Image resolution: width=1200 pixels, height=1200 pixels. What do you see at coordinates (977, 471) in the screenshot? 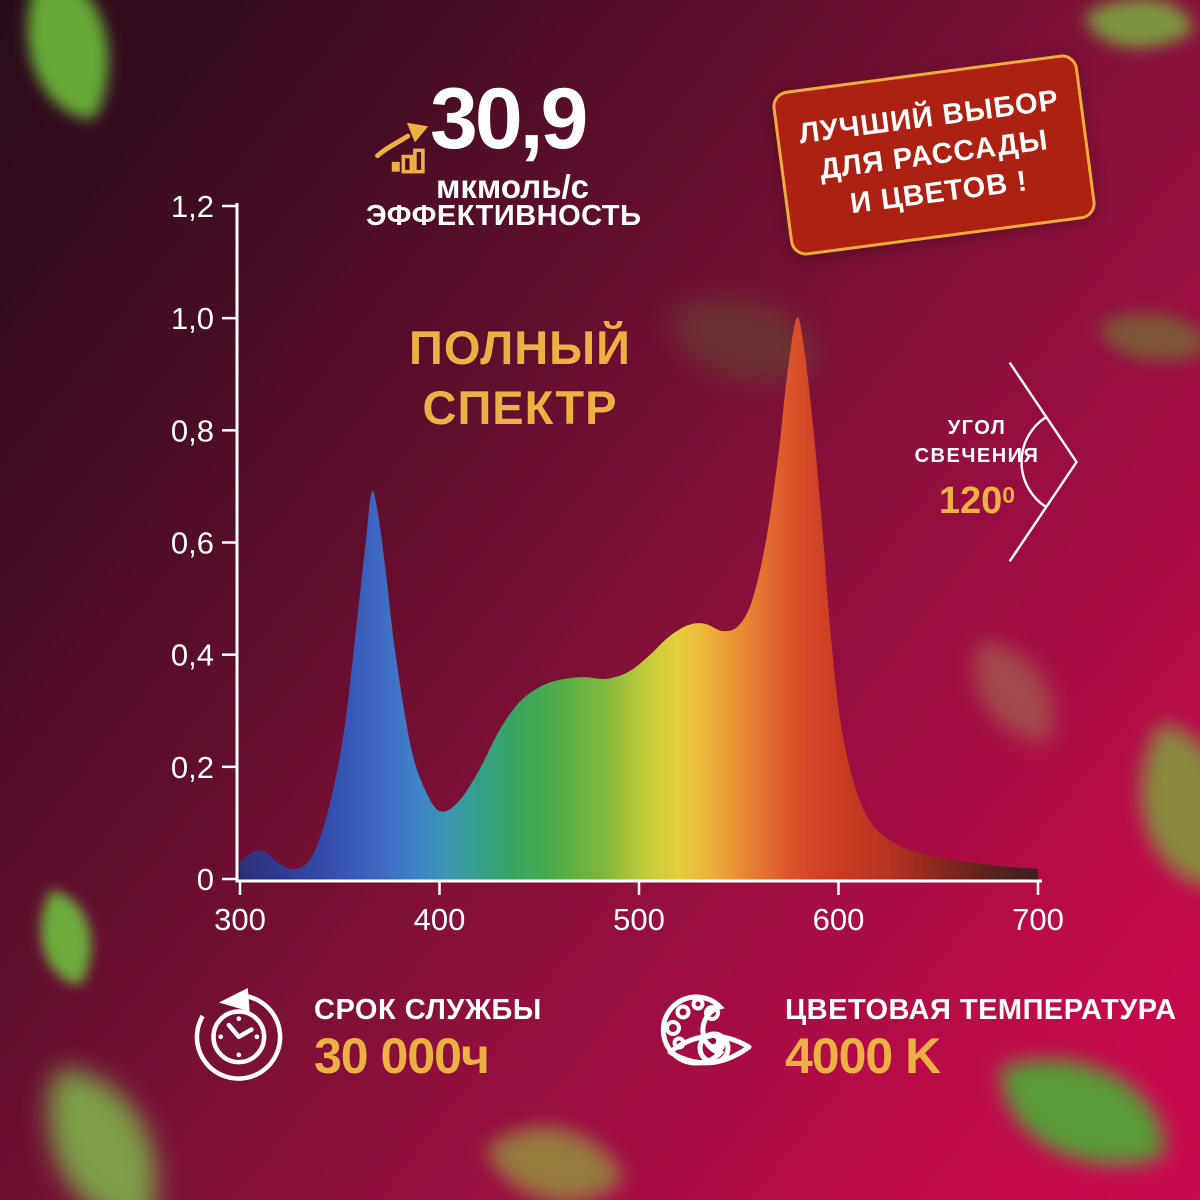
I see `beam-angle-block: УГОЛ СВЕЧЕНИЯ 1200` at bounding box center [977, 471].